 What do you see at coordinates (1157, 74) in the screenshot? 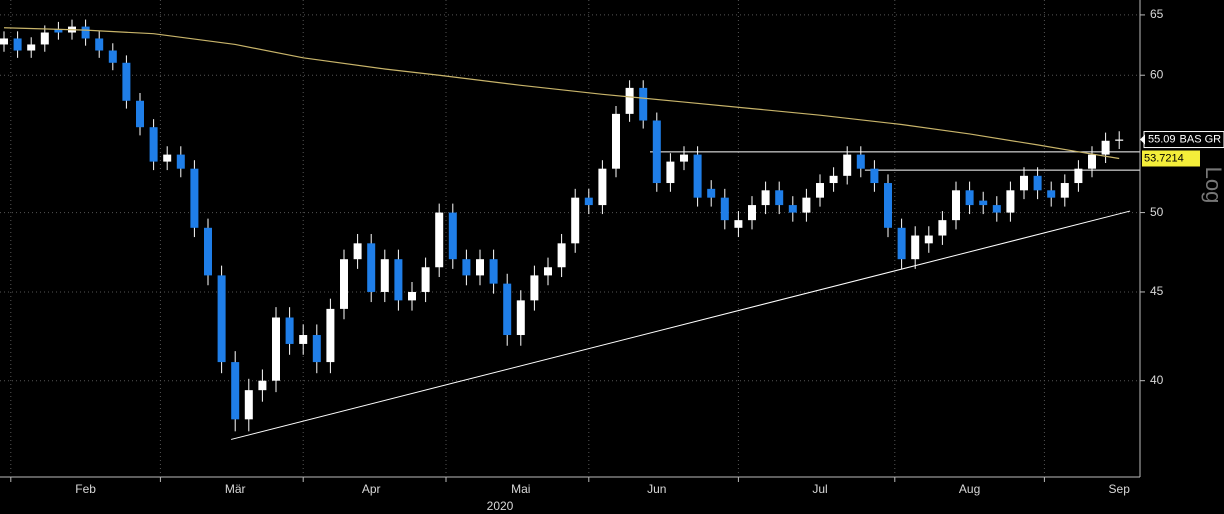
I see `y-tick-label: 60` at bounding box center [1157, 74].